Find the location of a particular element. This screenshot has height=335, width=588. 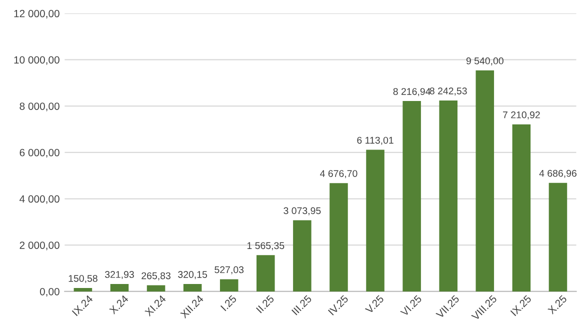

y-tick-label: 6 000,00 is located at coordinates (40, 153).